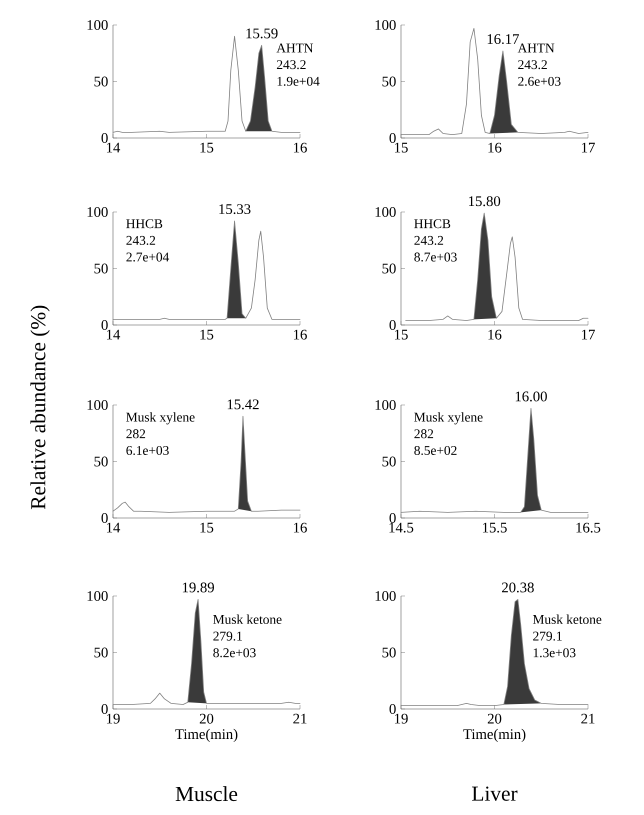 This screenshot has width=644, height=815. Describe the element at coordinates (147, 451) in the screenshot. I see `annotation: 6.1e+03` at that location.